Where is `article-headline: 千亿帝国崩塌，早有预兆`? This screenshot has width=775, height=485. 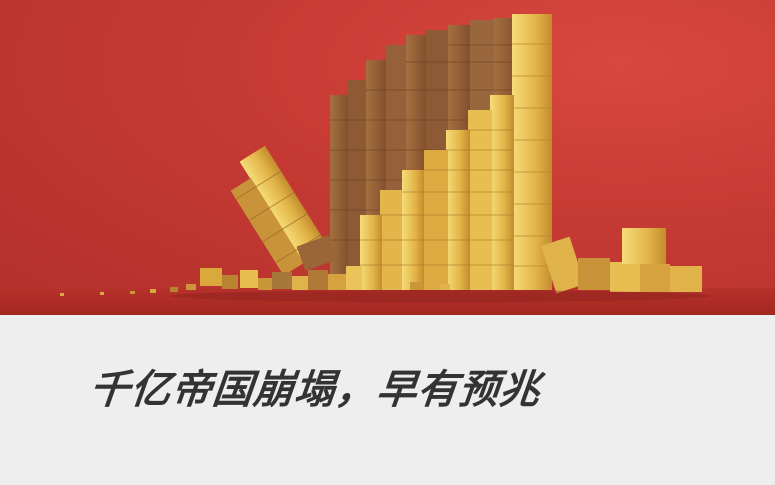 article-headline: 千亿帝国崩塌，早有预兆 is located at coordinates (315, 390).